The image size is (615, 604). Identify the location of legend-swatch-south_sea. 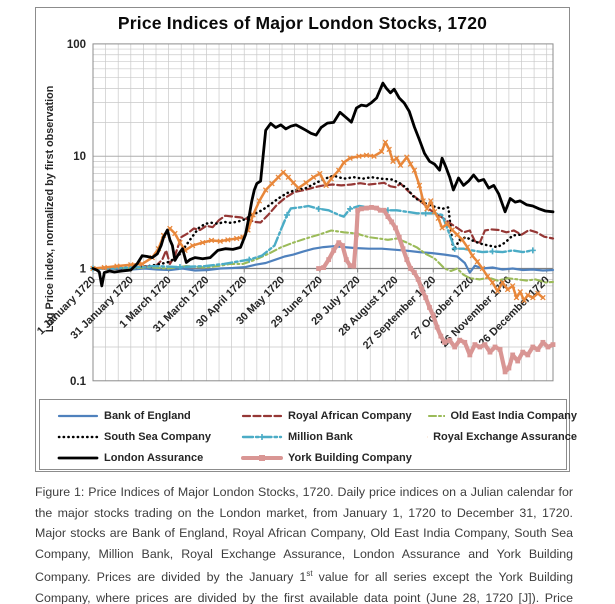
(78, 436).